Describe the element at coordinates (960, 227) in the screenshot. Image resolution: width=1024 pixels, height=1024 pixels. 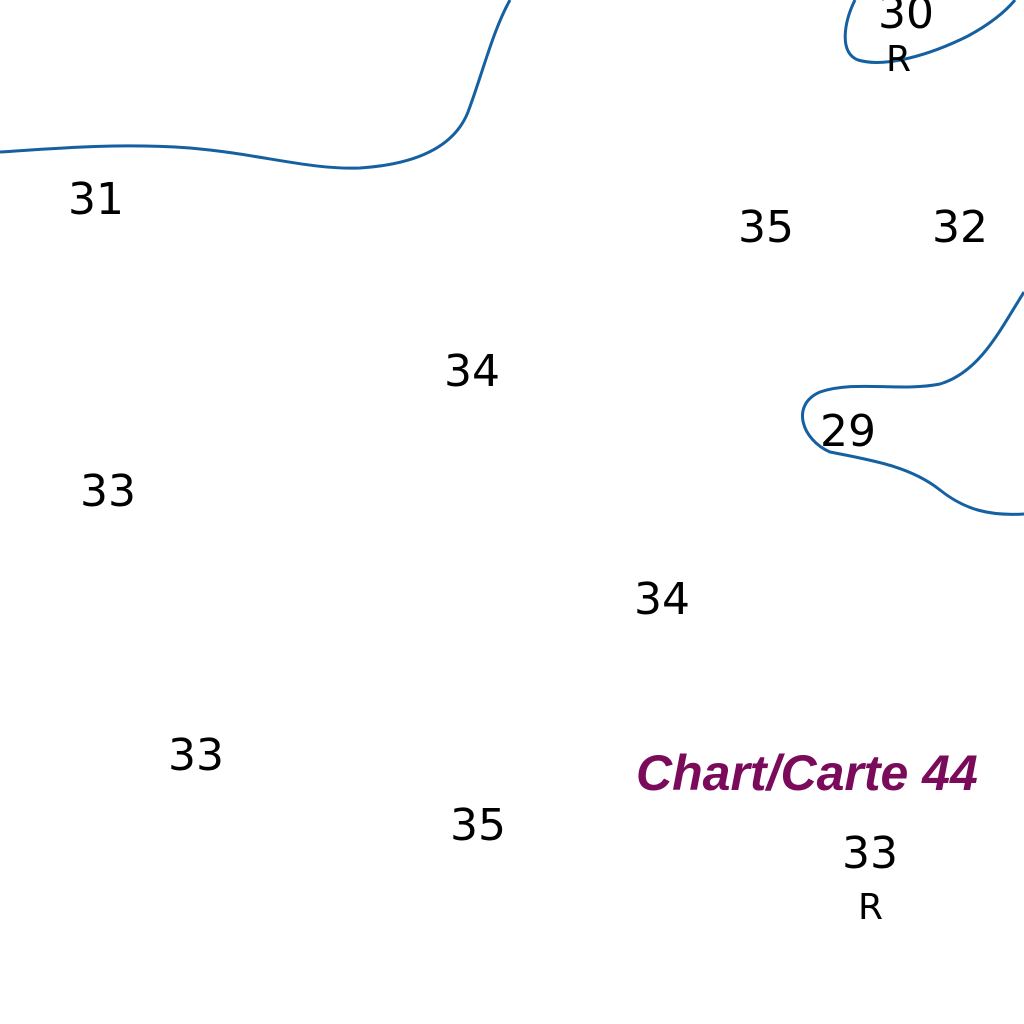
I see `depth-sounding: 32` at that location.